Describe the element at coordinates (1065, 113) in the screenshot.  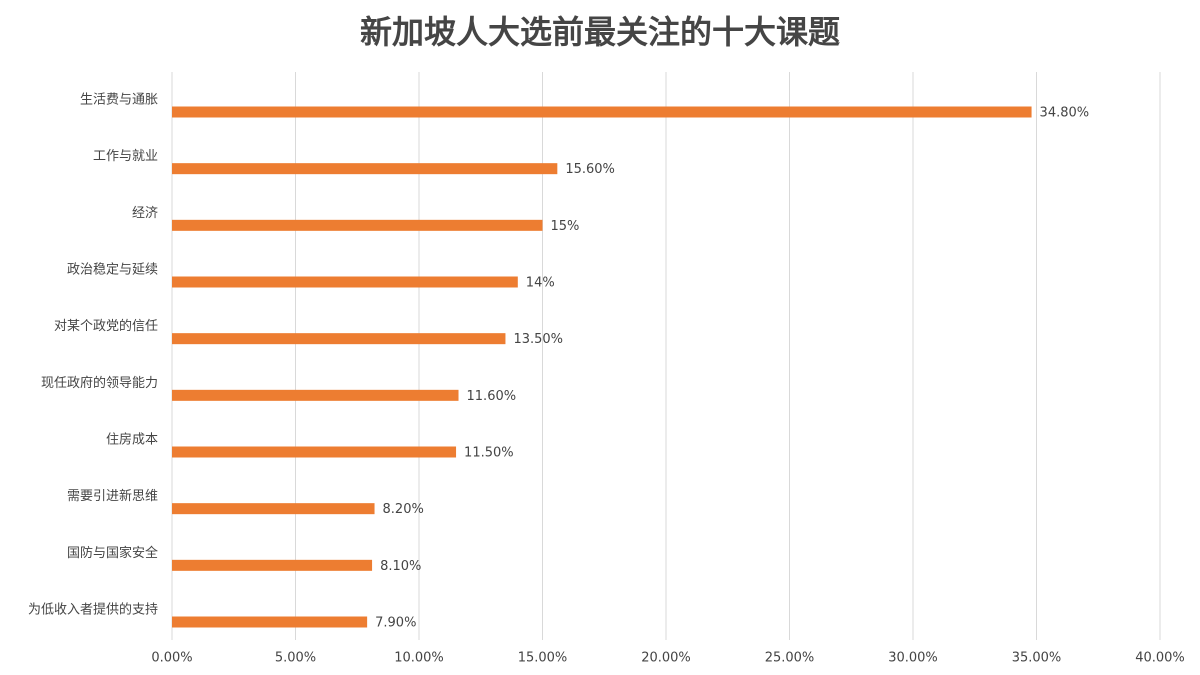
I see `value-label: 34.80%` at that location.